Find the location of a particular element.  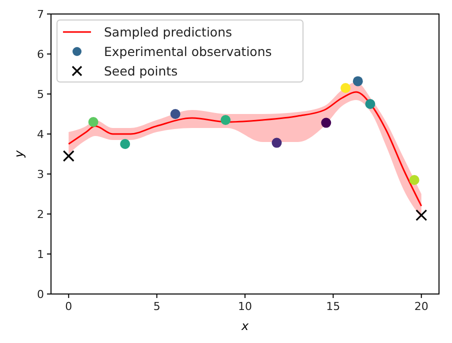

x-tick-label: 10 is located at coordinates (245, 306).